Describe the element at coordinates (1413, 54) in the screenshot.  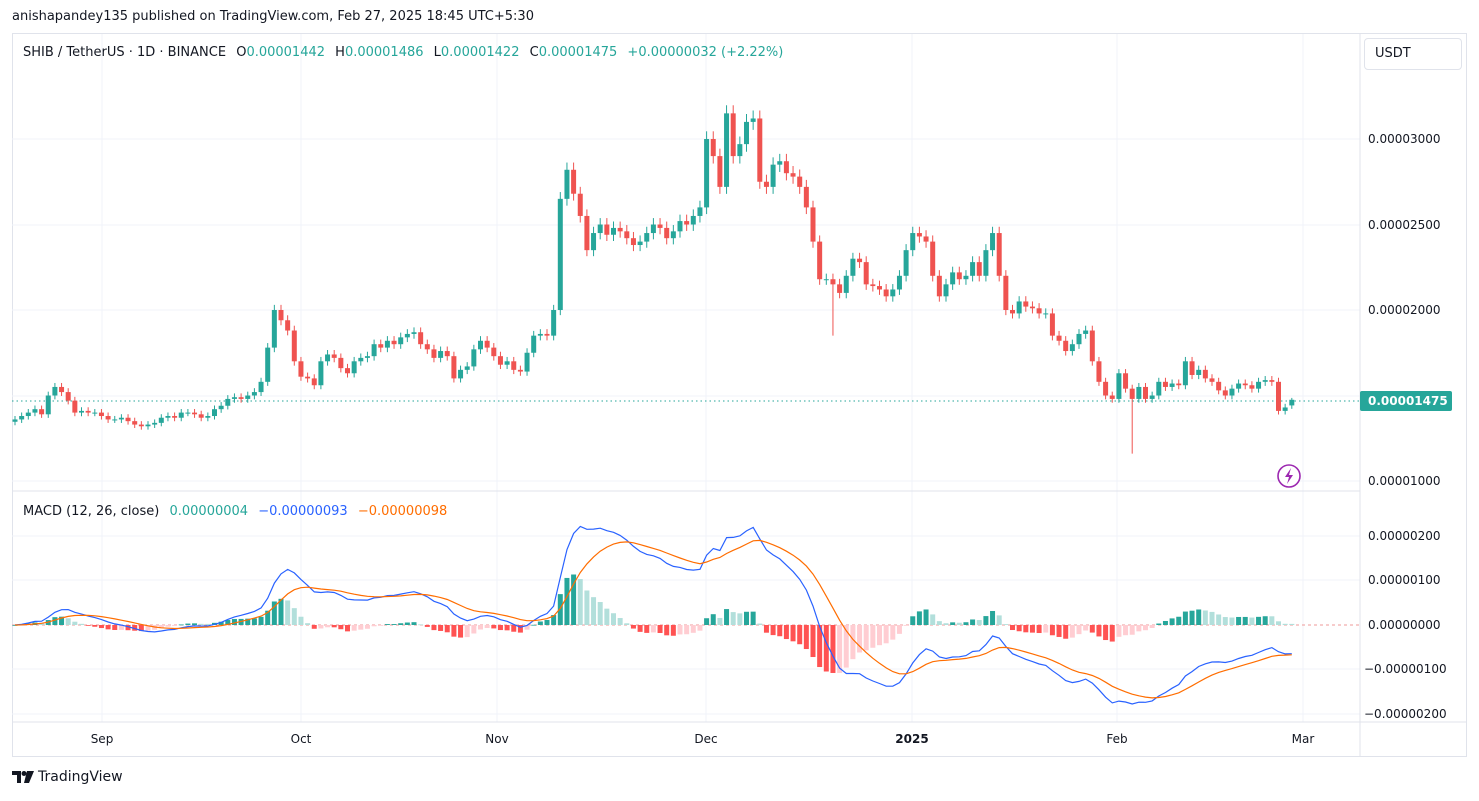
I see `currency-button: USDT` at that location.